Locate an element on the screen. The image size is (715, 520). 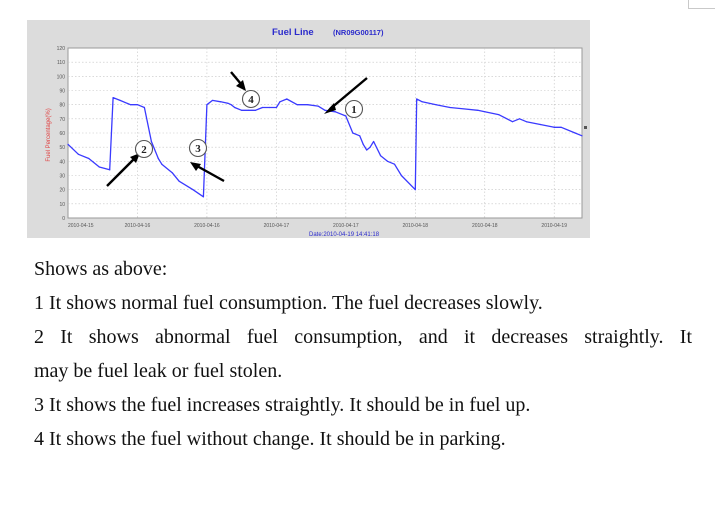
annotation-label-1: 1 is located at coordinates (354, 110).